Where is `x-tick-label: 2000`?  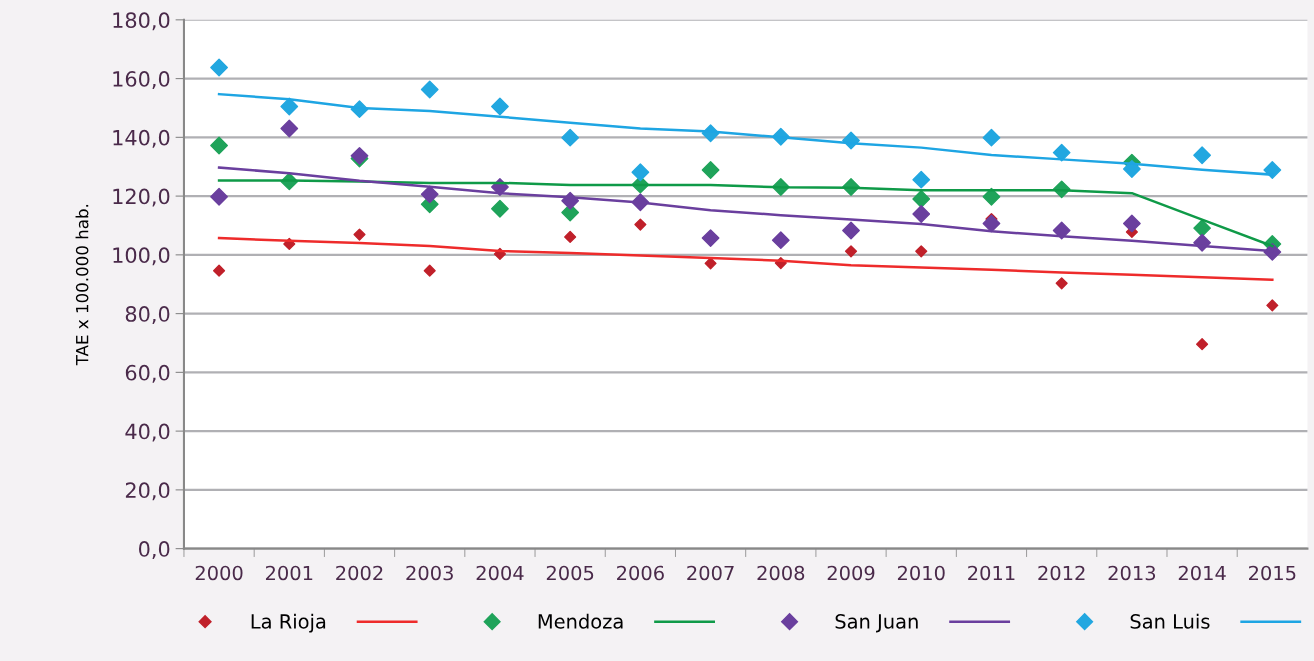 x-tick-label: 2000 is located at coordinates (219, 573).